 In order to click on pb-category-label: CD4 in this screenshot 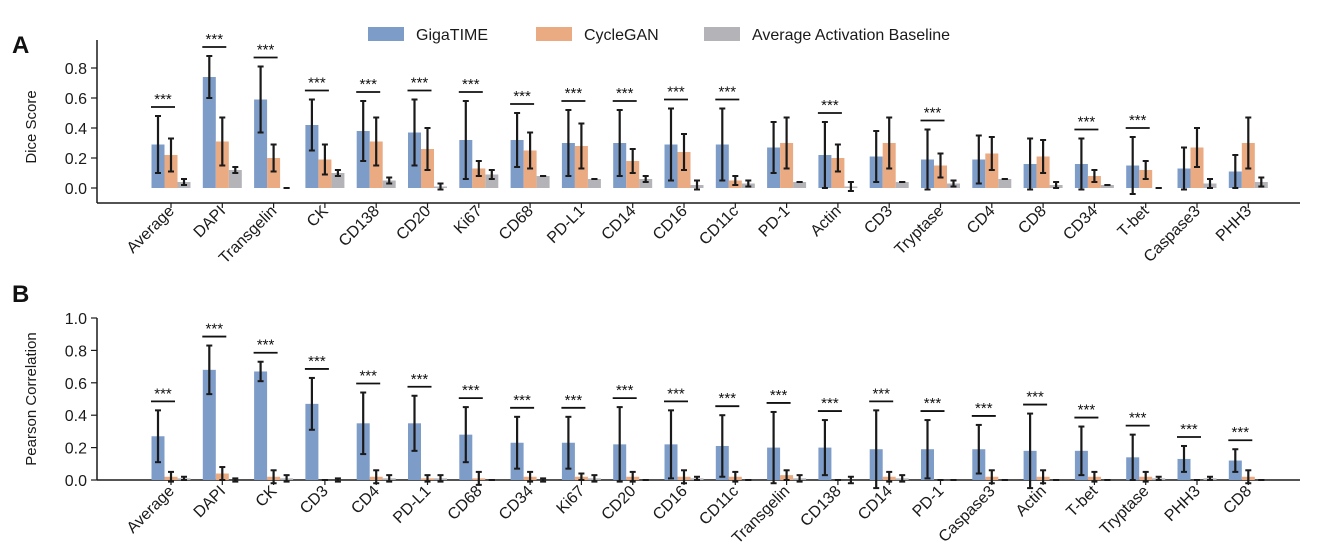, I will do `click(365, 500)`.